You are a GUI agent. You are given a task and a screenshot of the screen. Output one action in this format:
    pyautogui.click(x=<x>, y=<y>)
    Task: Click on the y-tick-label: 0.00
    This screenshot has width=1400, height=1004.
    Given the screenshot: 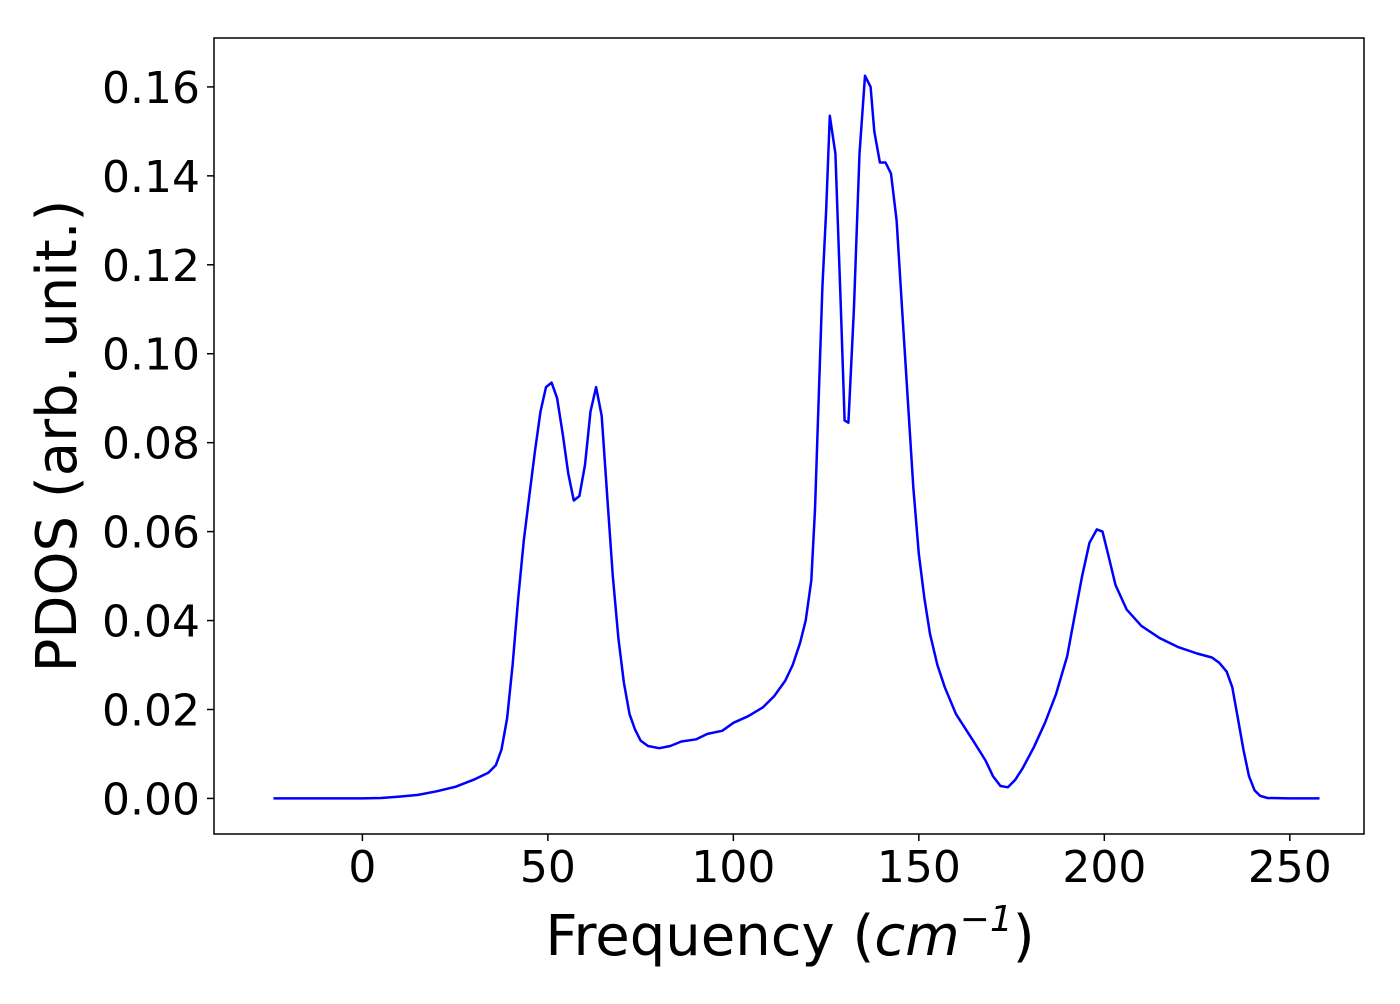 What is the action you would take?
    pyautogui.click(x=151, y=799)
    